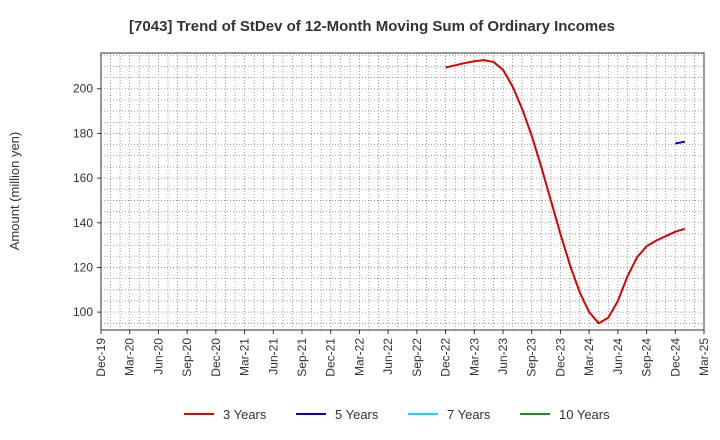 The image size is (720, 440). What do you see at coordinates (446, 357) in the screenshot?
I see `x-tick-label: Dec-22` at bounding box center [446, 357].